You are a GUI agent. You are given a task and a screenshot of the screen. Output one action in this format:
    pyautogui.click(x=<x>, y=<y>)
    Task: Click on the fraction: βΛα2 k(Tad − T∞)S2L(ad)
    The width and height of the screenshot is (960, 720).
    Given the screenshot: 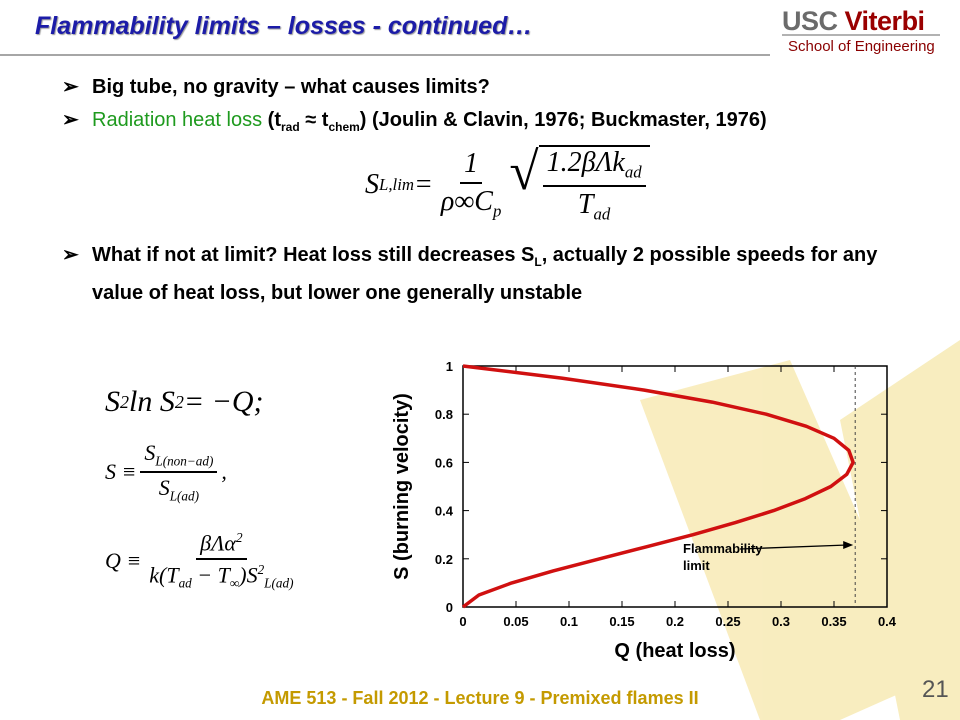 What is the action you would take?
    pyautogui.click(x=221, y=561)
    